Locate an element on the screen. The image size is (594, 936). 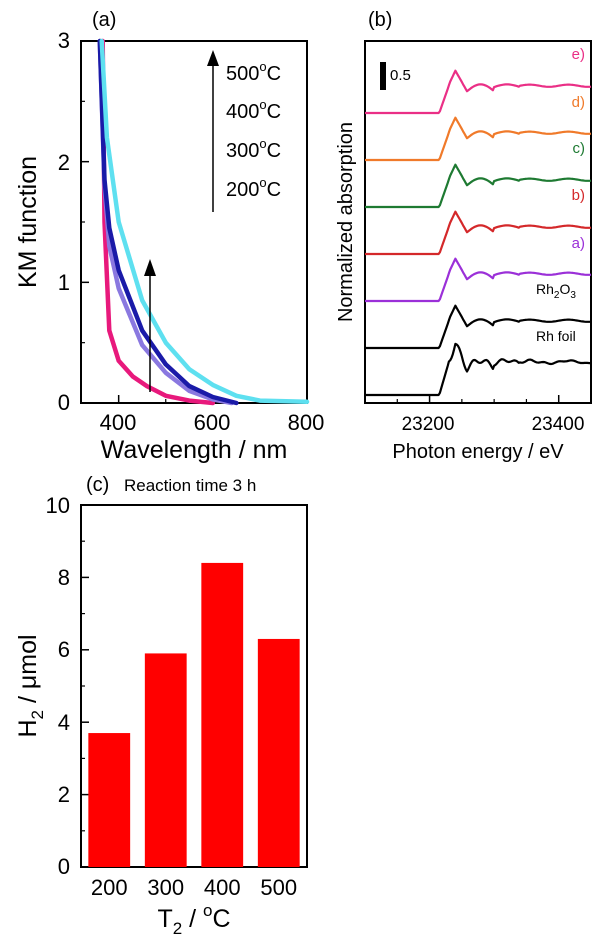
b-label-c: c) is located at coordinates (579, 148).